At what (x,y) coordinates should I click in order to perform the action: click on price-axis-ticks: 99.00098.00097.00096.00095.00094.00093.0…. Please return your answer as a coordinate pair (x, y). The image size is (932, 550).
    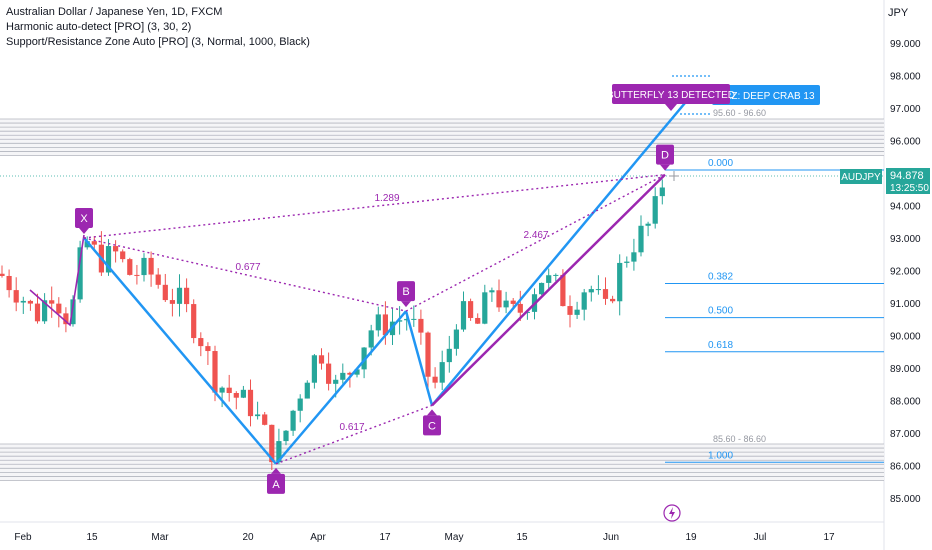
    Looking at the image, I should click on (905, 272).